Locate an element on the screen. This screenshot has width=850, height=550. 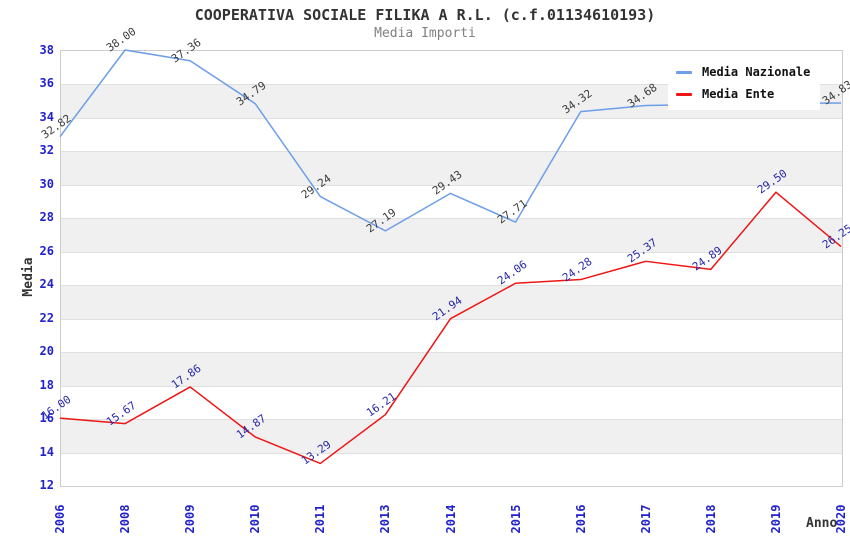
x-tick-label: 2009 is located at coordinates (190, 519).